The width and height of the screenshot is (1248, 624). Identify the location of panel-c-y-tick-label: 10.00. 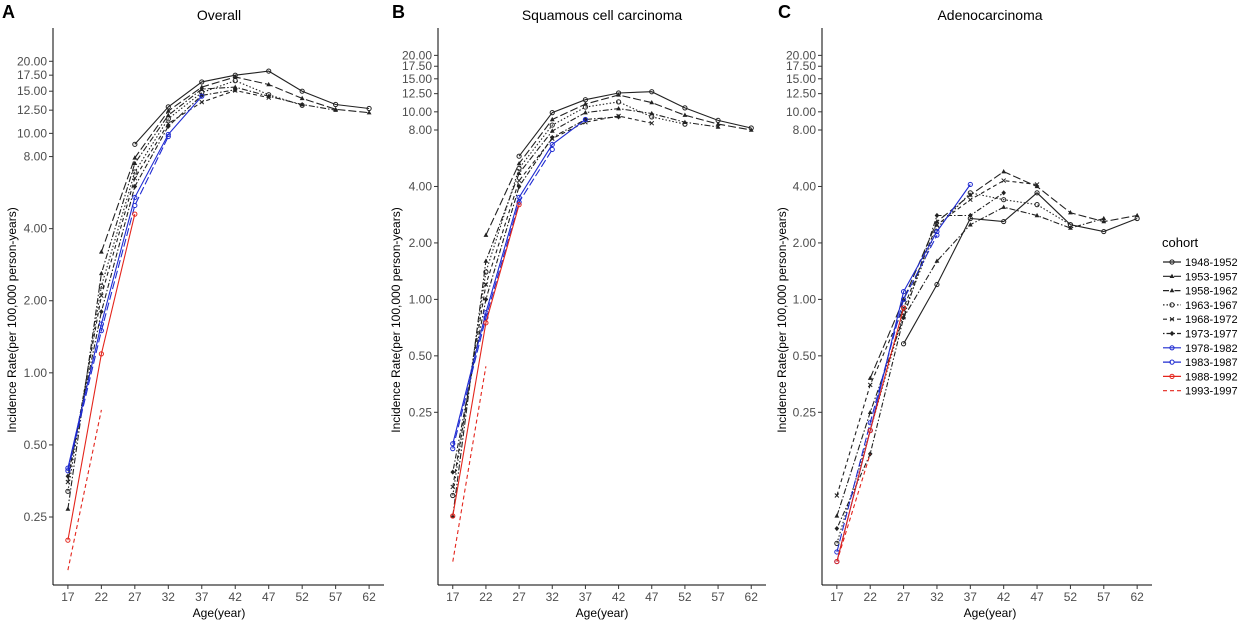
(801, 112).